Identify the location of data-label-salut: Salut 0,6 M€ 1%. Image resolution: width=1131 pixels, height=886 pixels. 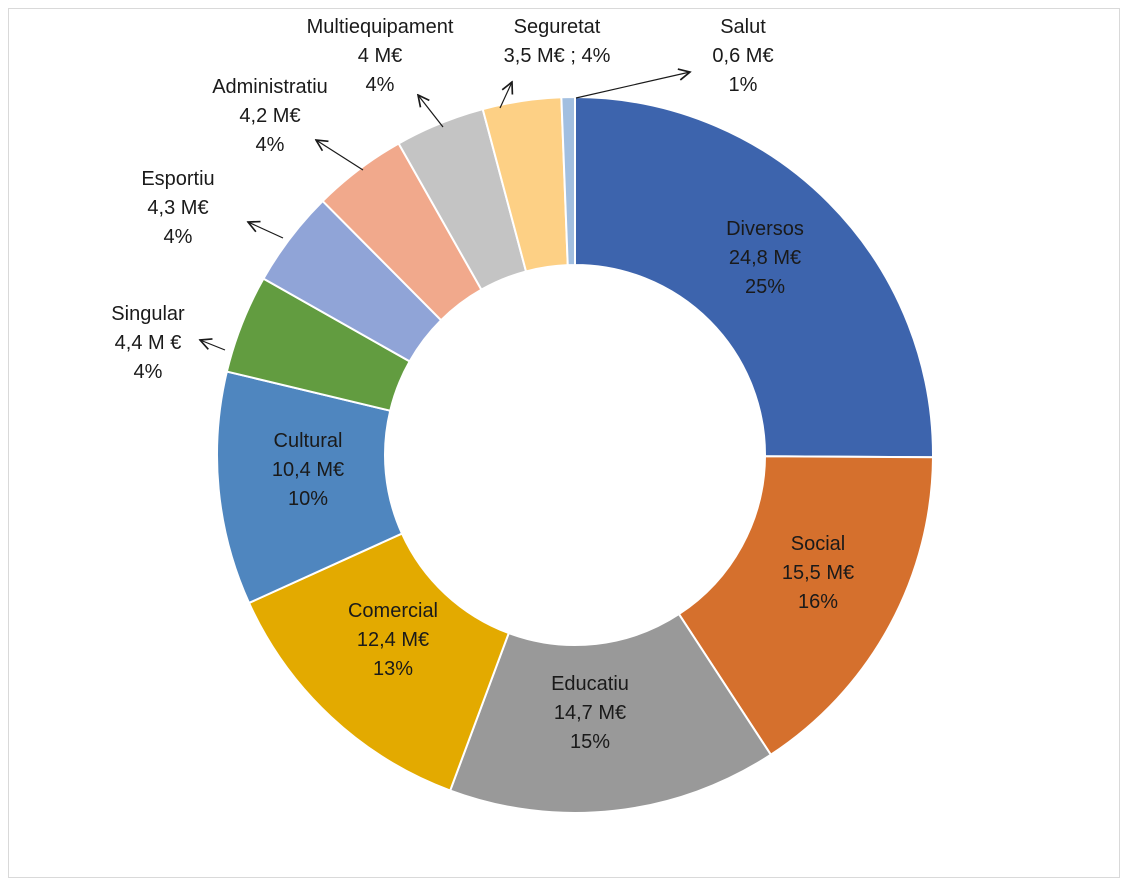
(742, 56).